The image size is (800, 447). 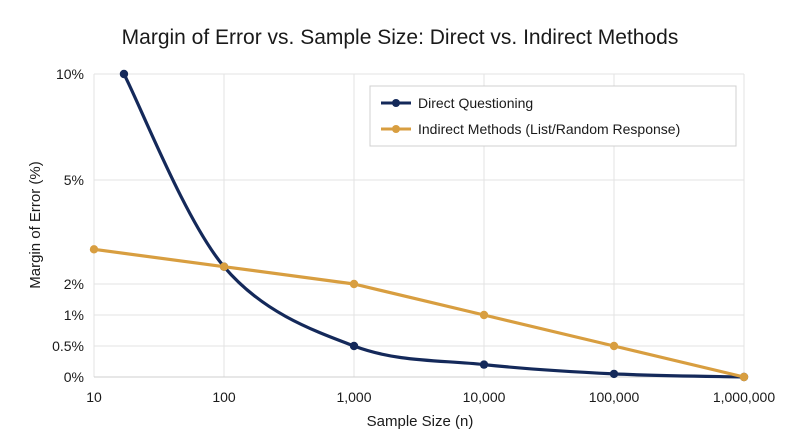 I want to click on y-tick-label: 2%, so click(x=74, y=284).